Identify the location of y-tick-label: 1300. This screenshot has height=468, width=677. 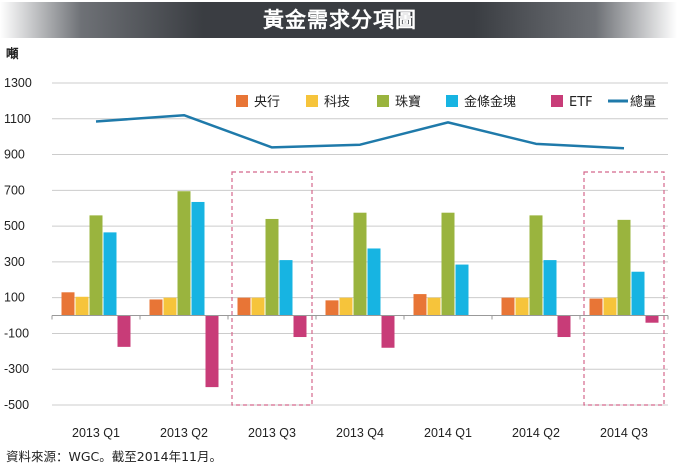
(18, 83).